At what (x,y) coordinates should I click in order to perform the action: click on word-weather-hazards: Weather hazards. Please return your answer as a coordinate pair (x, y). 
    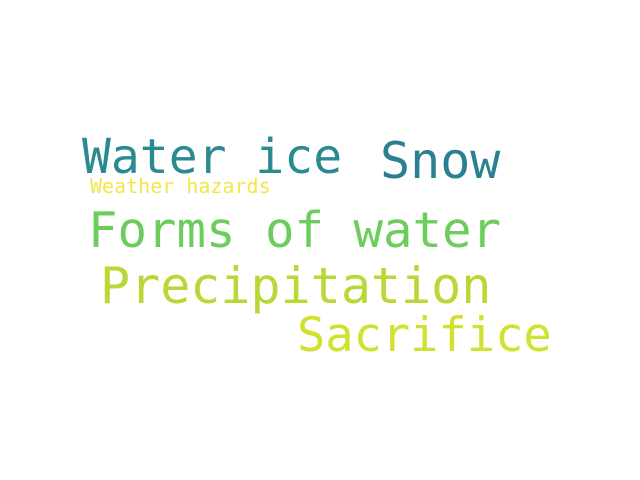
    Looking at the image, I should click on (180, 186).